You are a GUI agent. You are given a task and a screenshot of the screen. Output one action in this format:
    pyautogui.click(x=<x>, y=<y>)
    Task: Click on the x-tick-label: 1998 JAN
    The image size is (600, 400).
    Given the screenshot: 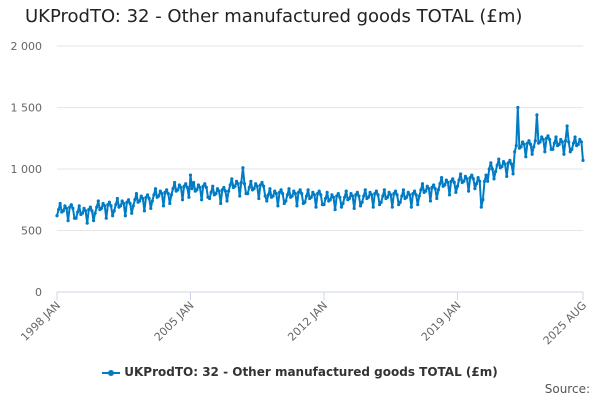 What is the action you would take?
    pyautogui.click(x=40, y=321)
    